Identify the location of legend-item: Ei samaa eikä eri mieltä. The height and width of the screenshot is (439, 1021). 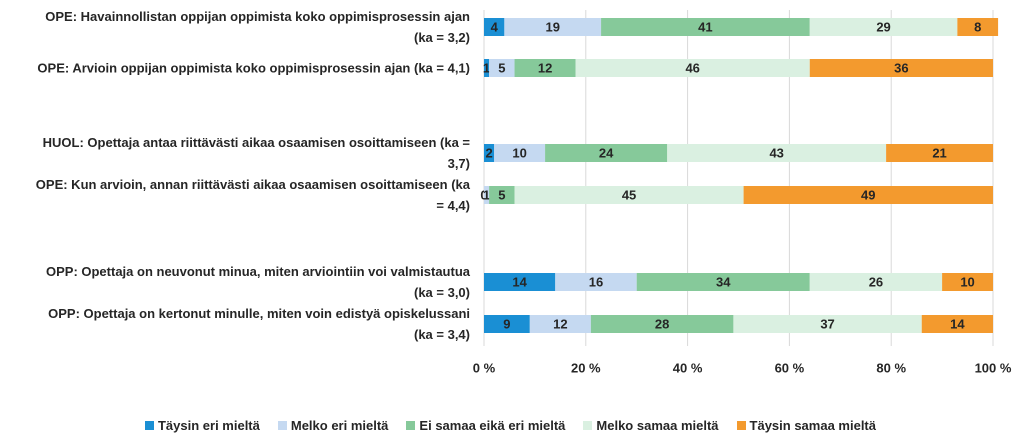
(485, 425).